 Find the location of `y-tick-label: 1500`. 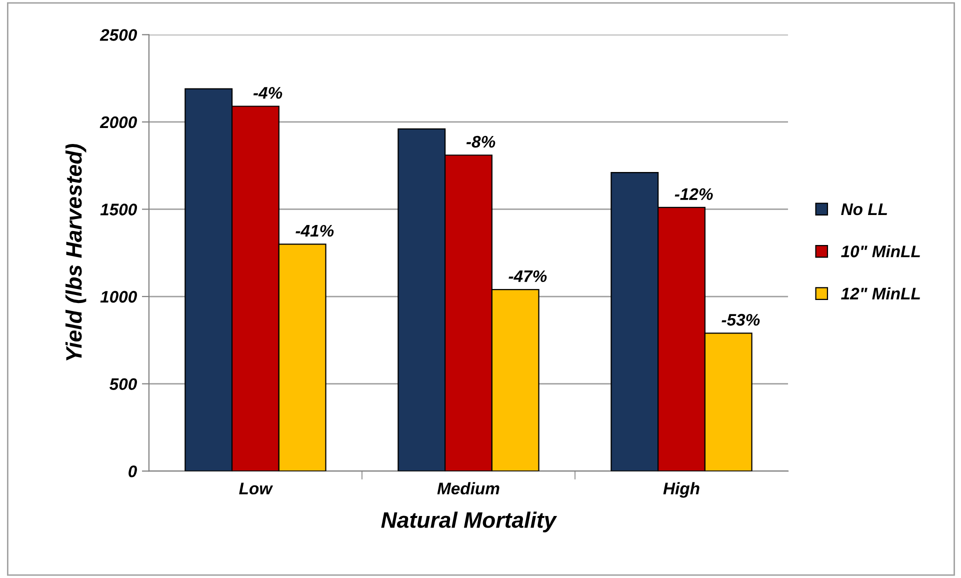

y-tick-label: 1500 is located at coordinates (118, 210).